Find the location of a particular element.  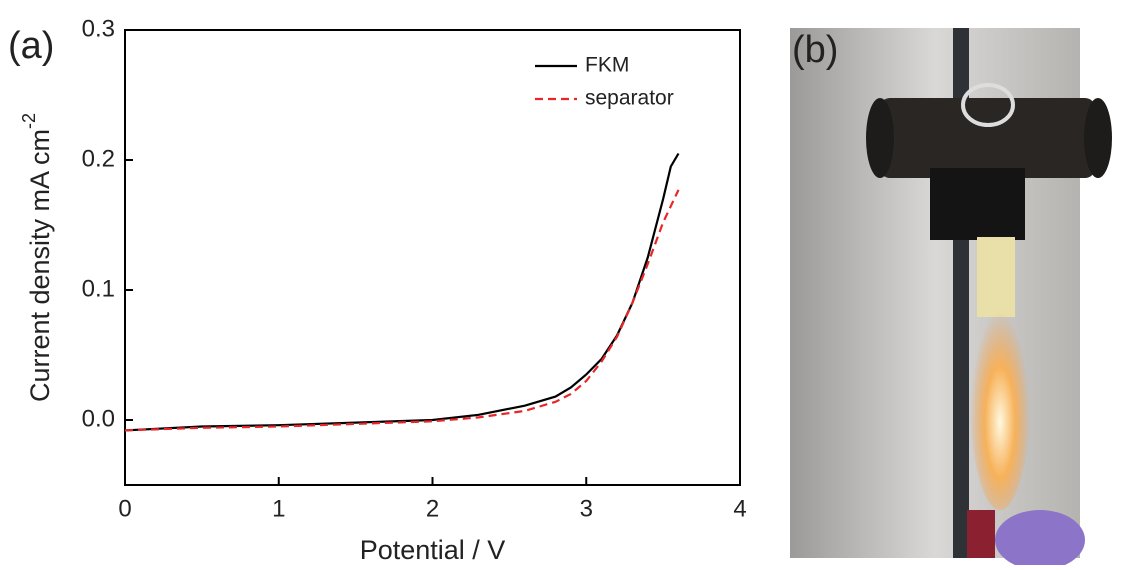

y-tick-label: 0.3 is located at coordinates (98, 28).